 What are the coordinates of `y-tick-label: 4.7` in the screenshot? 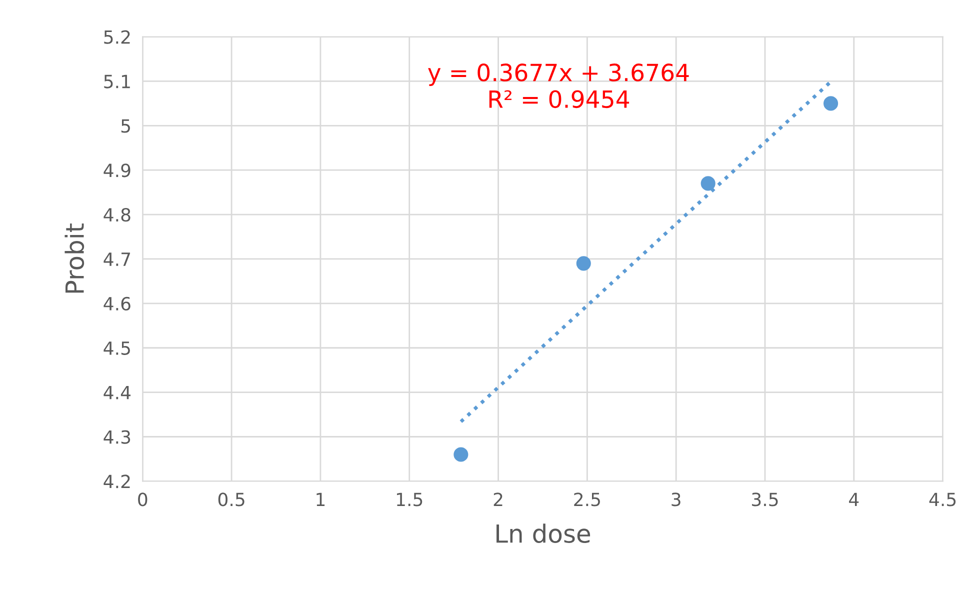 It's located at (117, 259).